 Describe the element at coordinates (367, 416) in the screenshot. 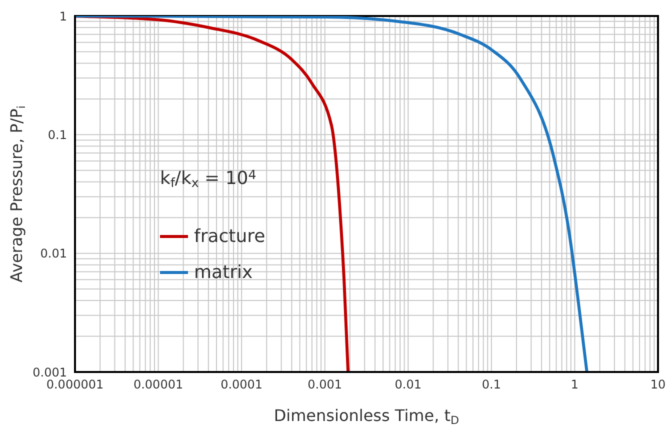

I see `x-axis-title: Dimensionless Time, t$_{D}$` at that location.